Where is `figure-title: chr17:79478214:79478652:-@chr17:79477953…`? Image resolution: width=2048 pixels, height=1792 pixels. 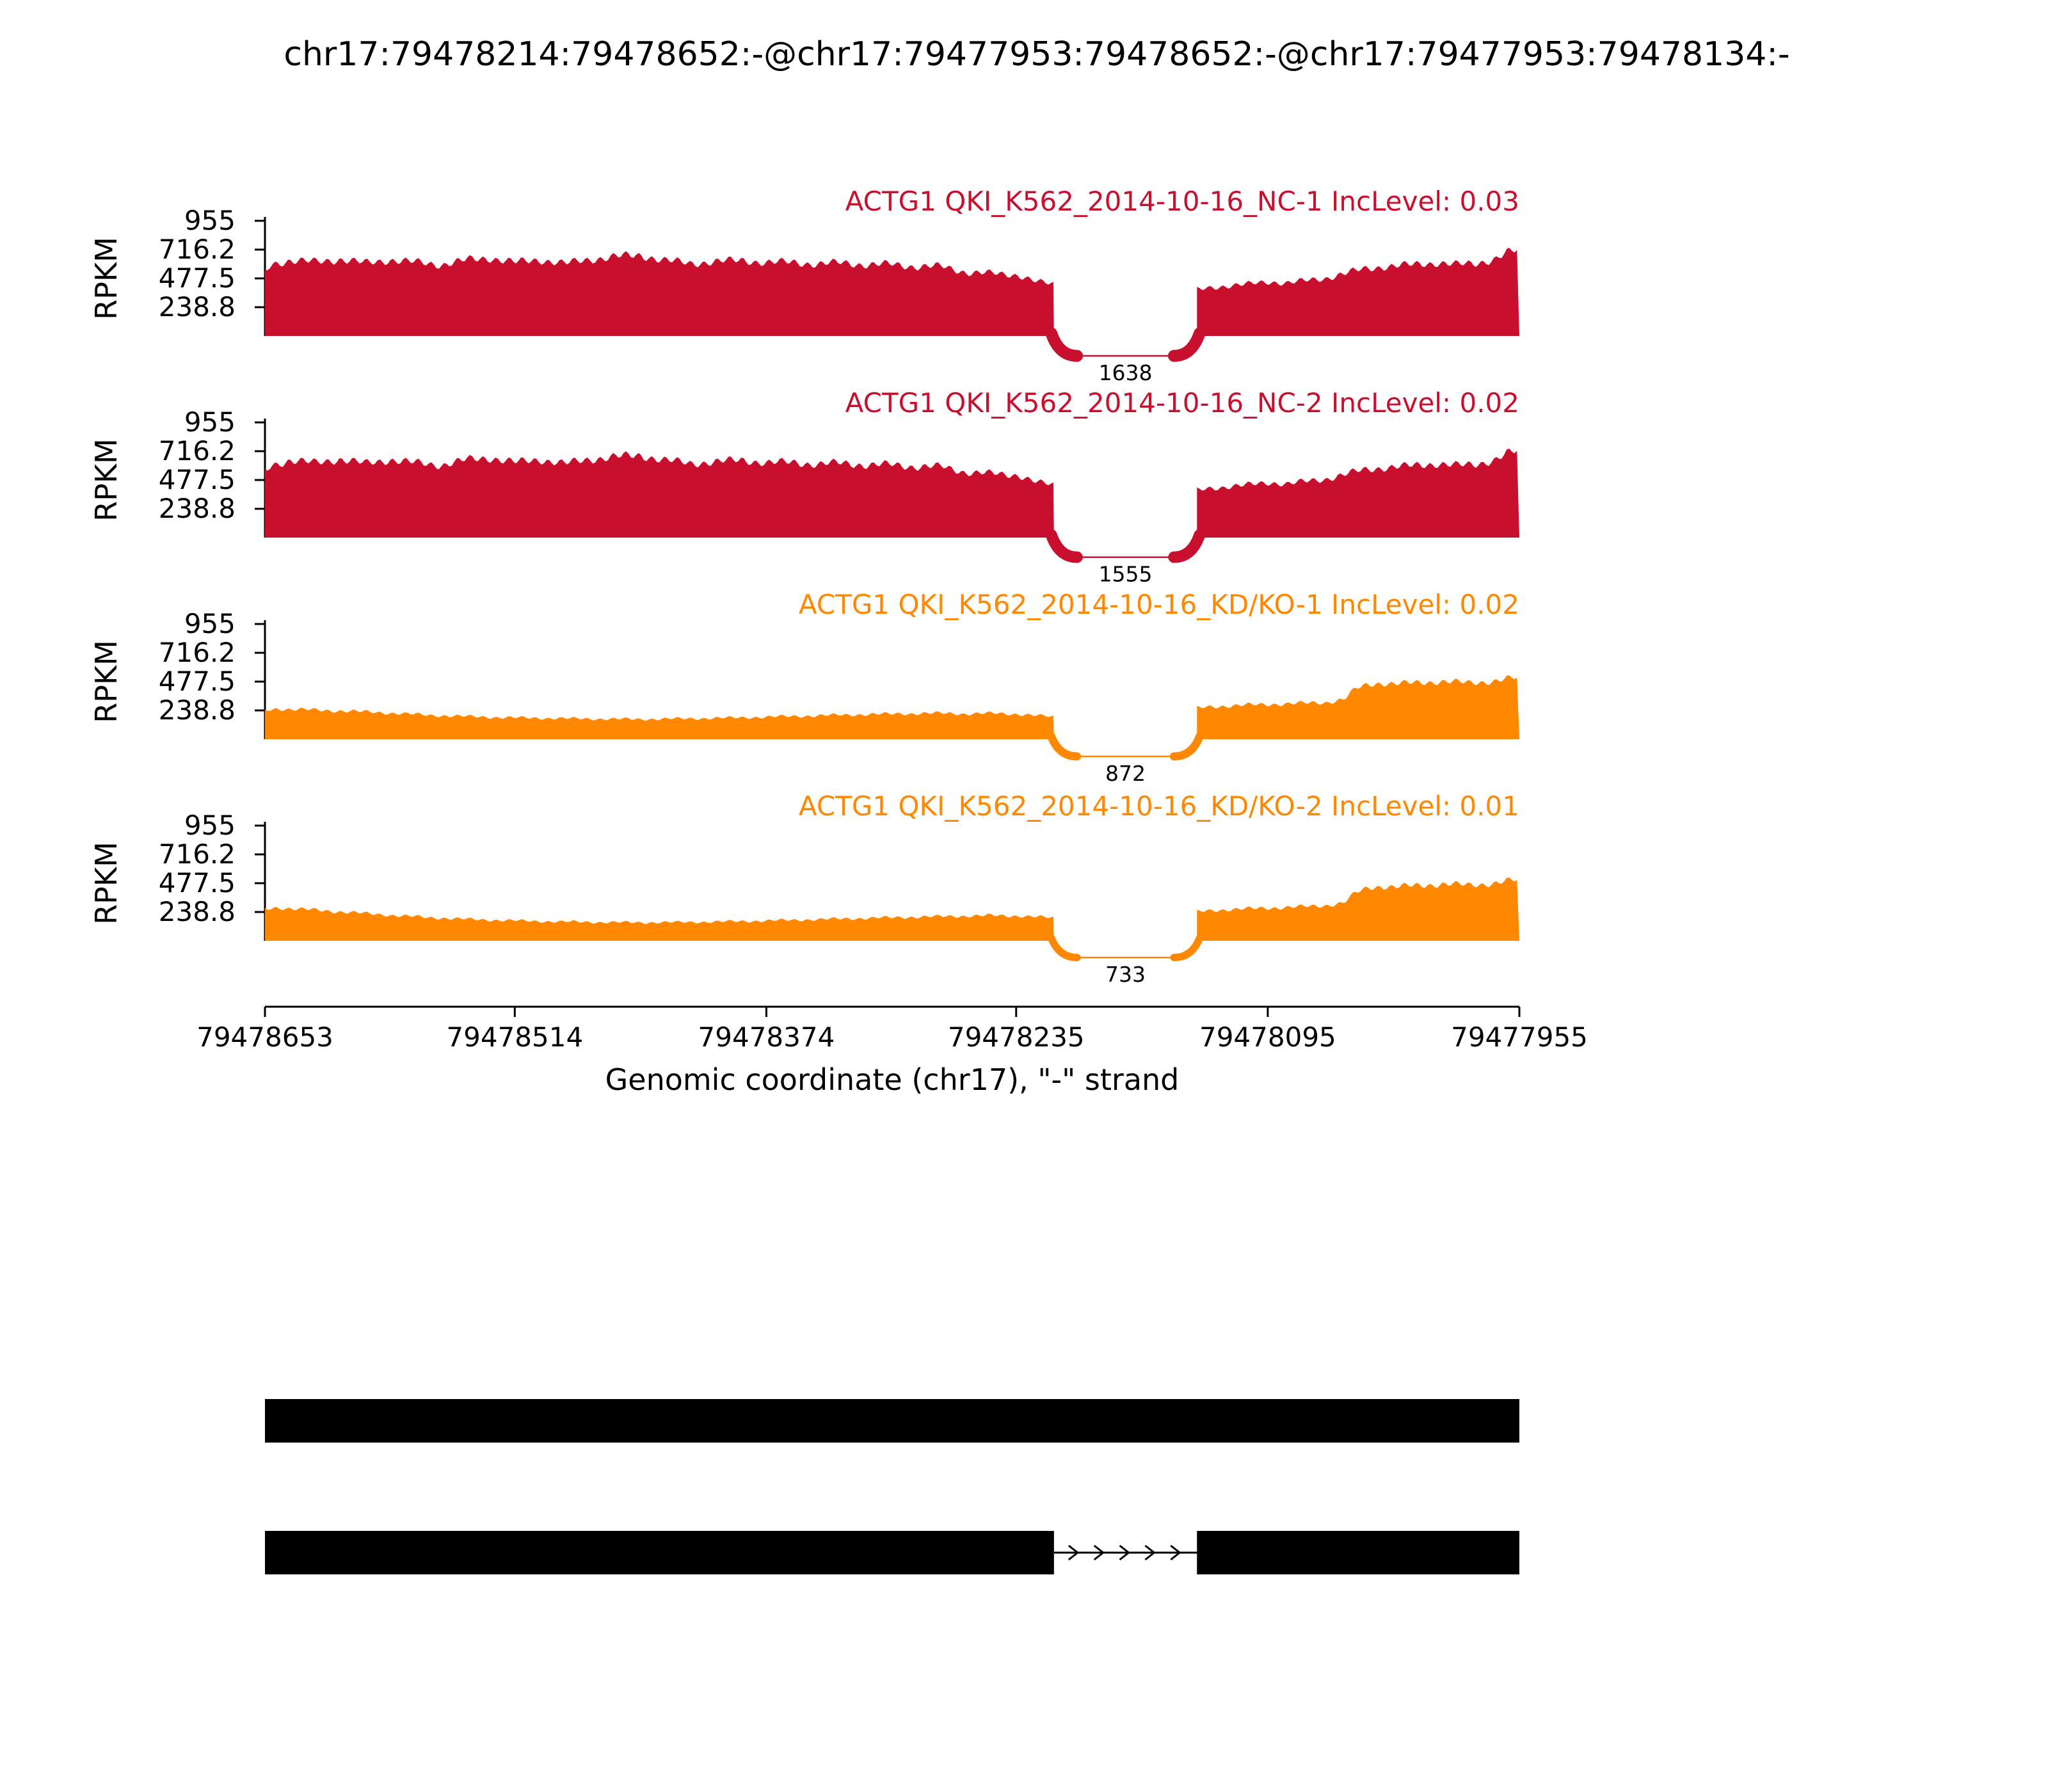 figure-title: chr17:79478214:79478652:-@chr17:79477953… is located at coordinates (1037, 54).